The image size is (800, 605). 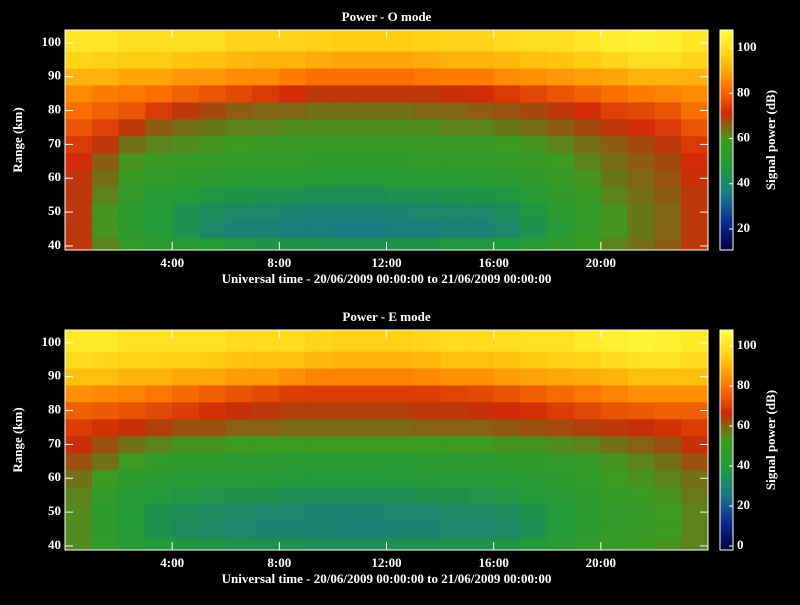 I want to click on colorbar-tick-label: 100, so click(x=747, y=344).